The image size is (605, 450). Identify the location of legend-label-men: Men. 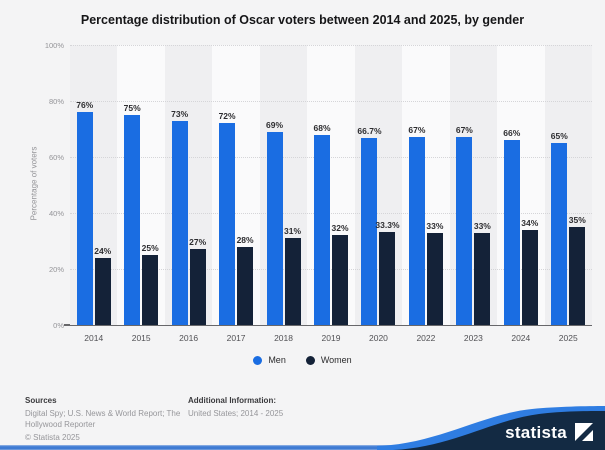
(277, 360).